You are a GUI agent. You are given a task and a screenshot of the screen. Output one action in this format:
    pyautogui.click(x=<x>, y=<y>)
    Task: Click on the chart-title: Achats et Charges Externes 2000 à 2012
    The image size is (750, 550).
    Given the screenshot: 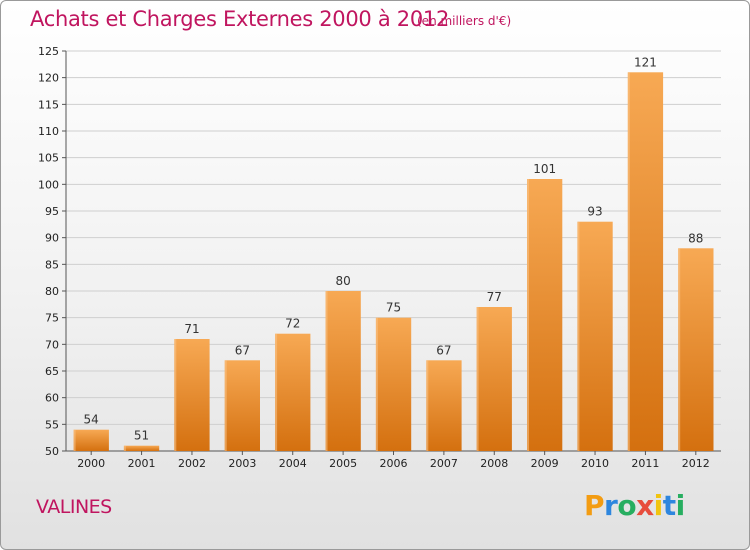 What is the action you would take?
    pyautogui.click(x=240, y=19)
    